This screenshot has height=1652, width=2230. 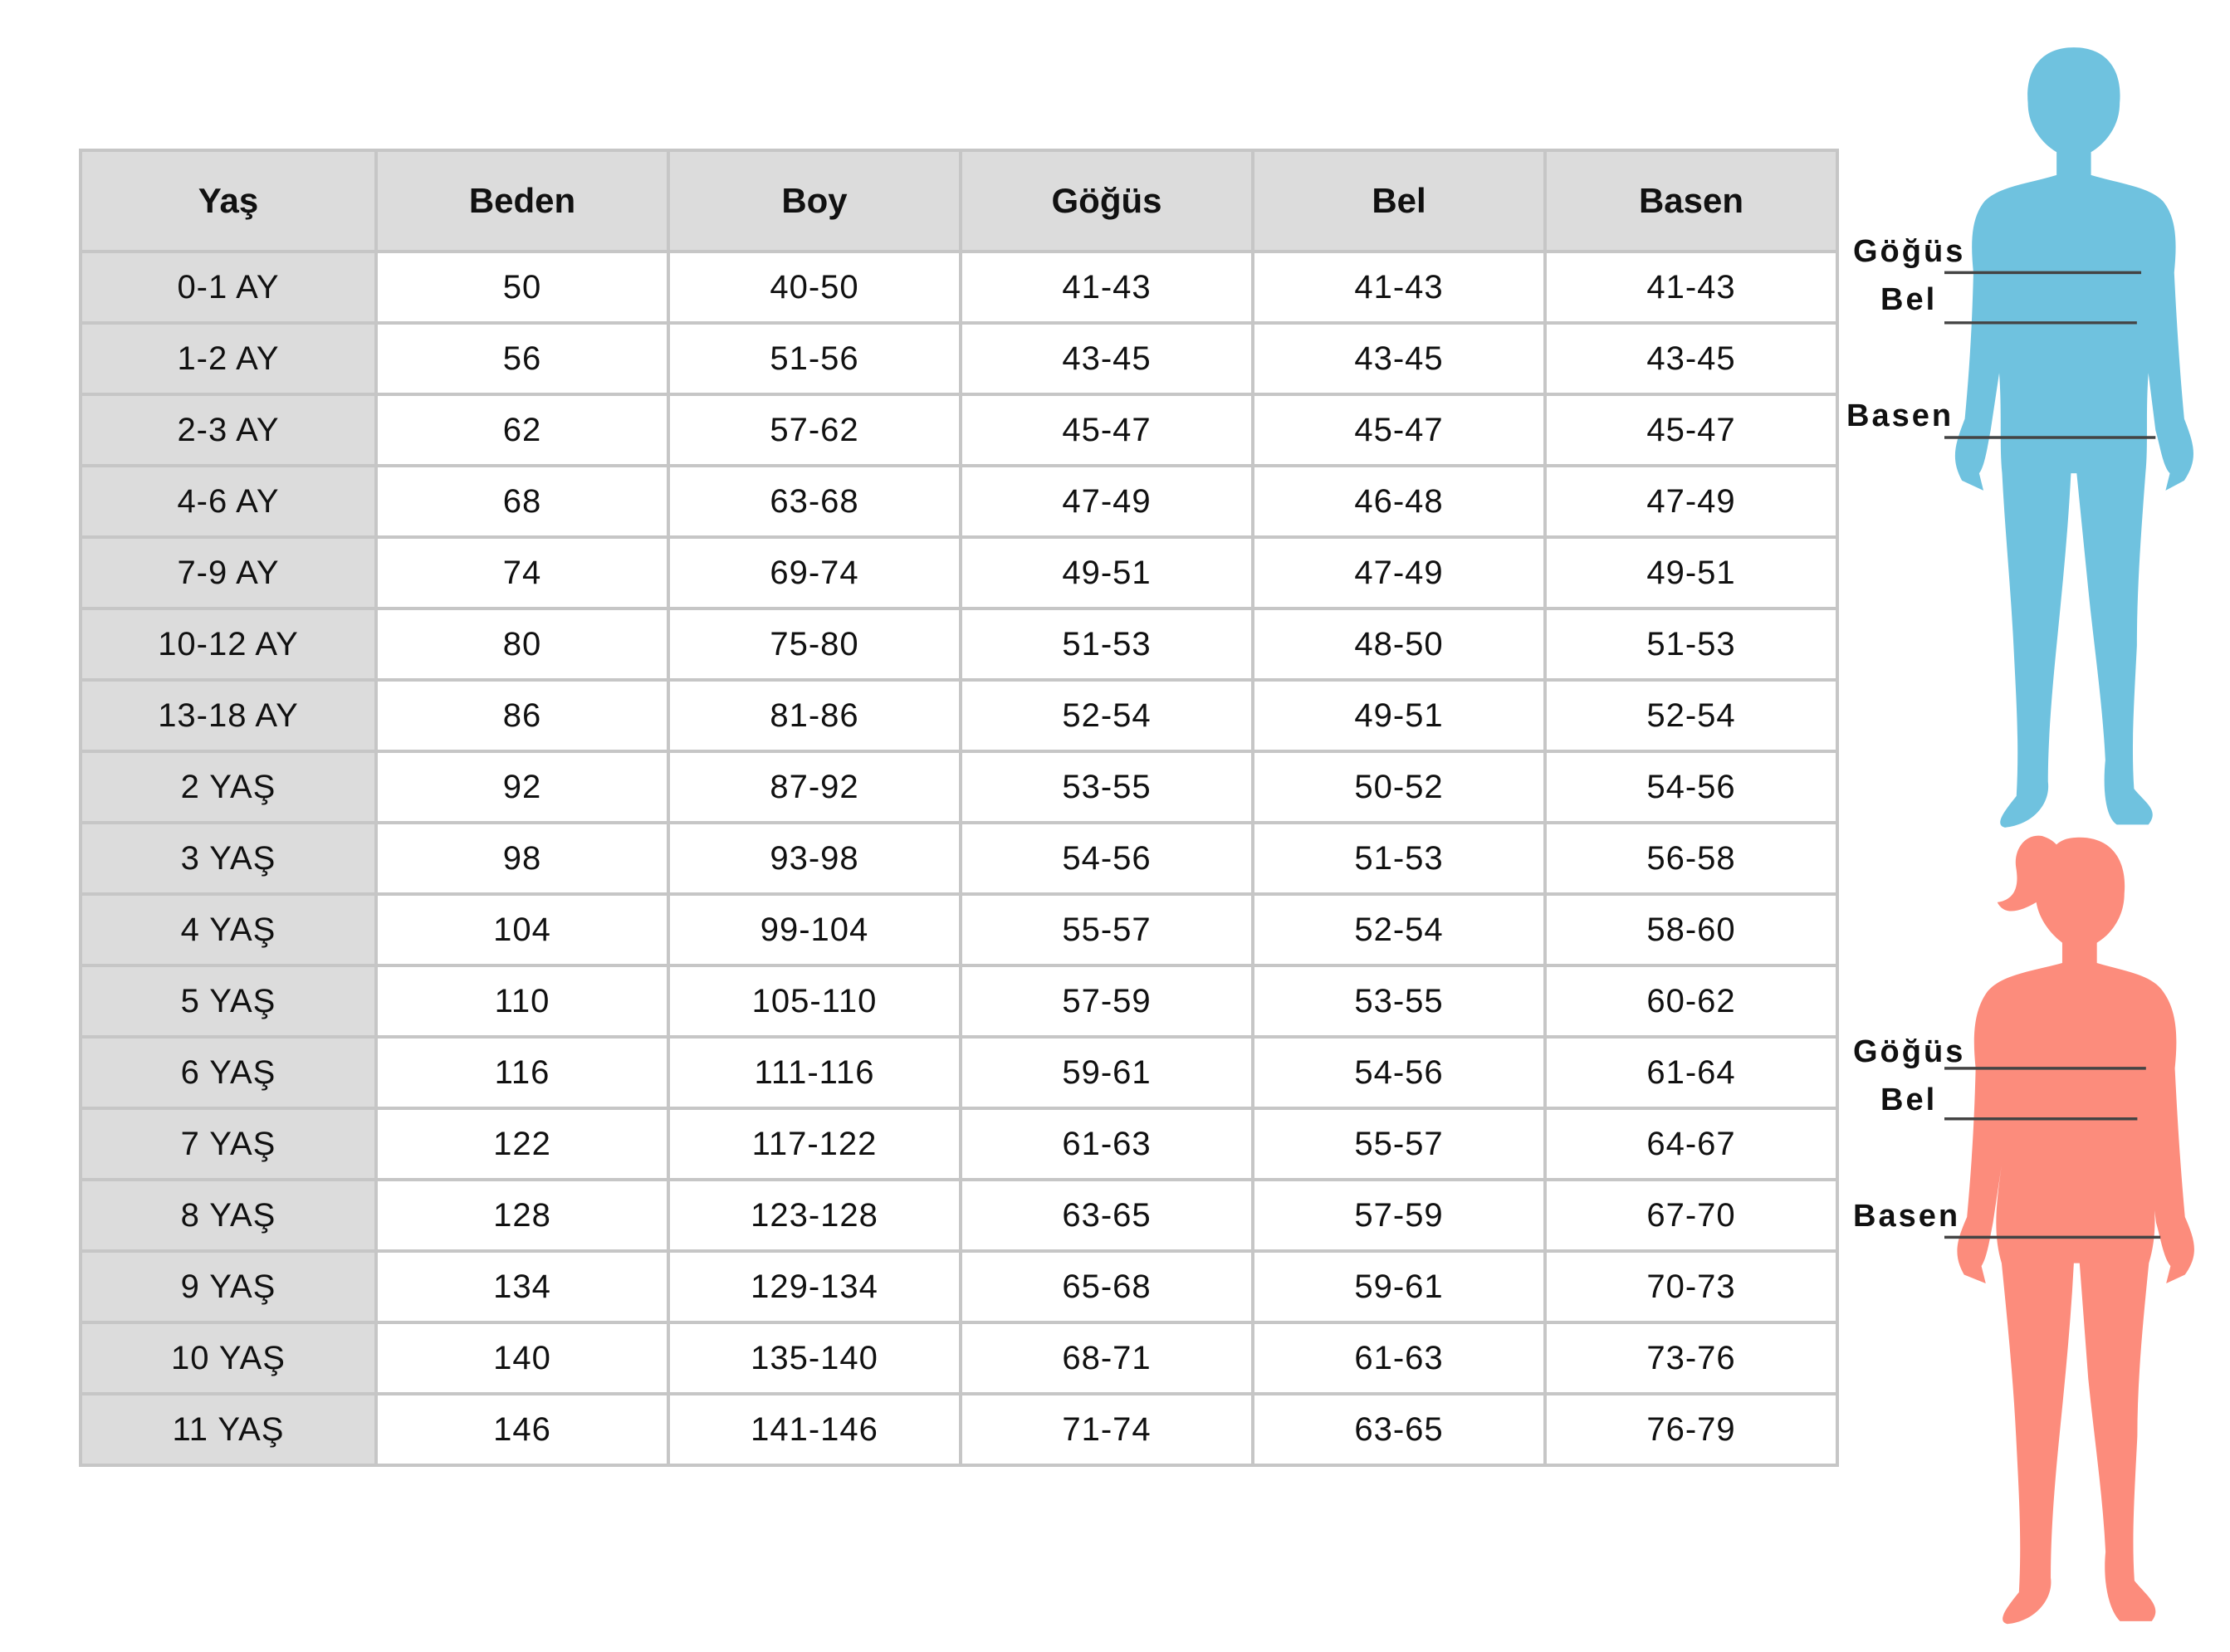 I want to click on table-cell: 67-70, so click(x=1691, y=1215).